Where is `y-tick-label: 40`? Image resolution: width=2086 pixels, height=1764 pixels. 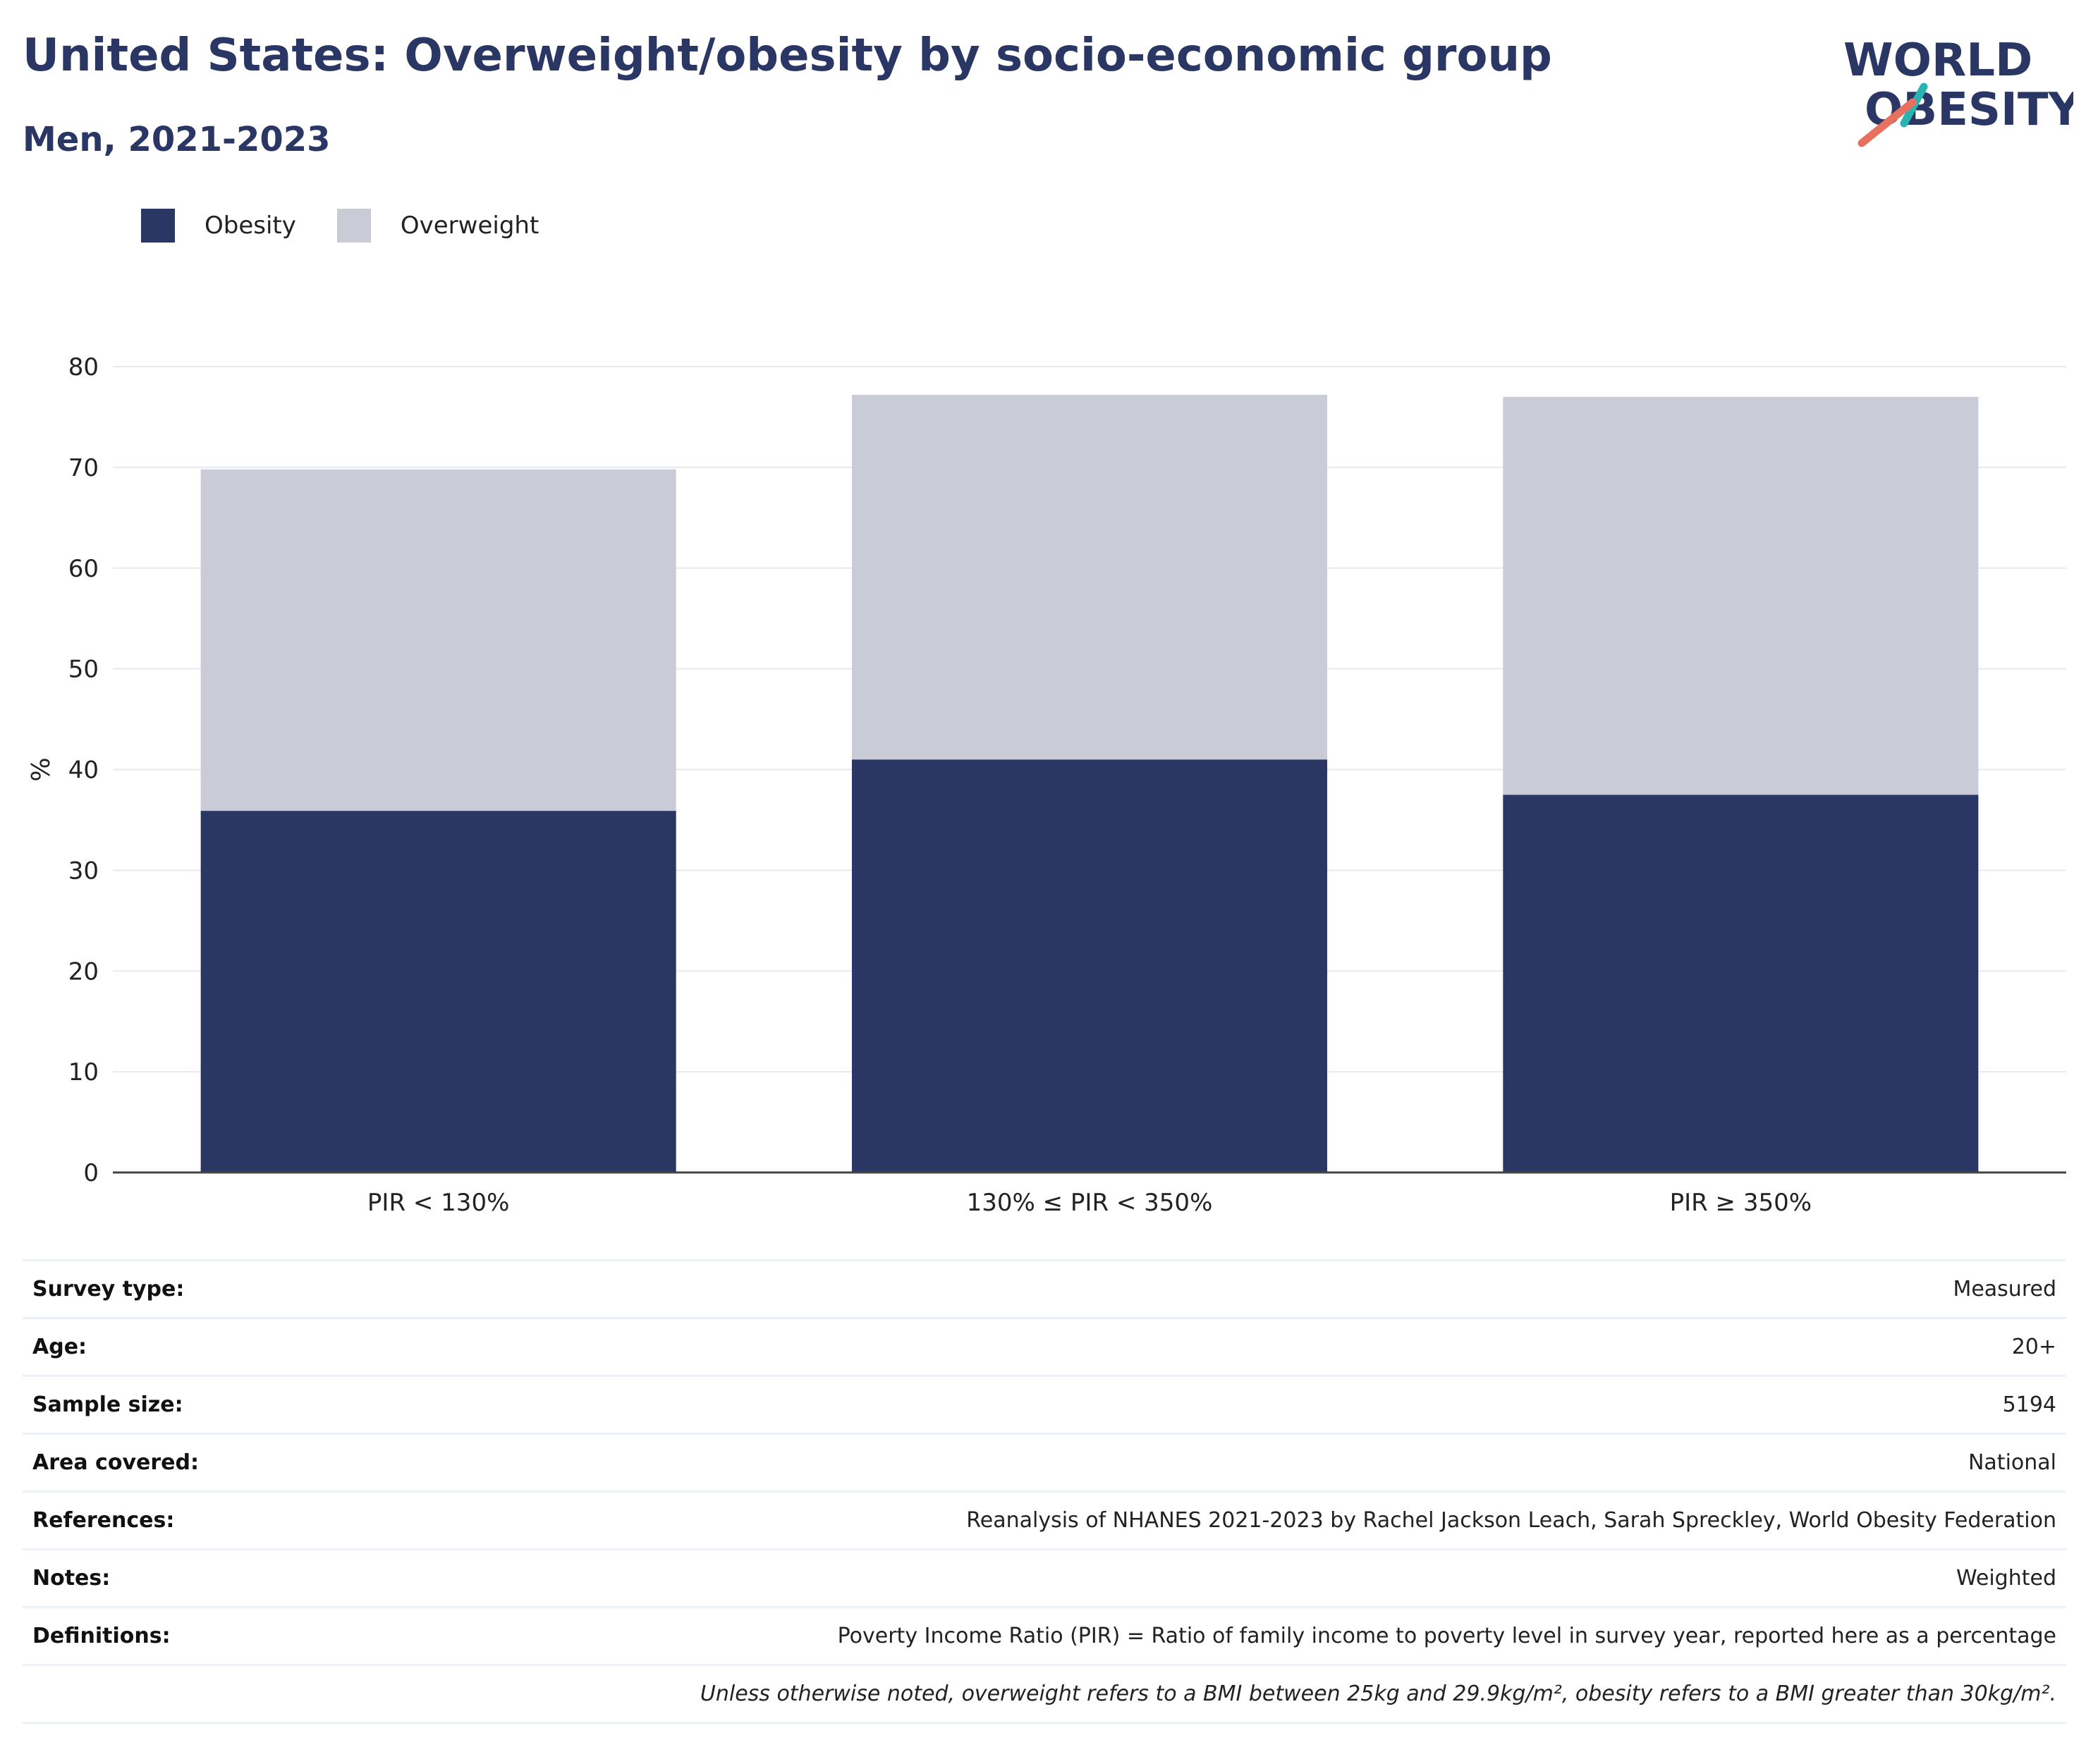
y-tick-label: 40 is located at coordinates (83, 771).